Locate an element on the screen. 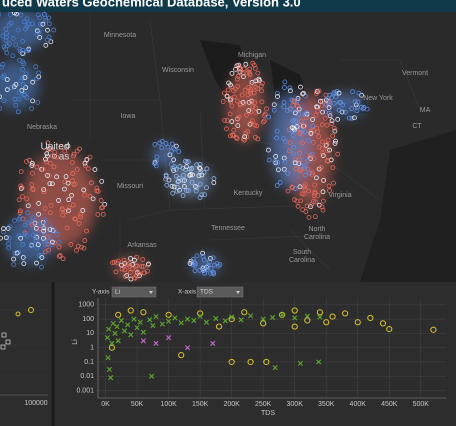  x-tick-label: 300K is located at coordinates (295, 404).